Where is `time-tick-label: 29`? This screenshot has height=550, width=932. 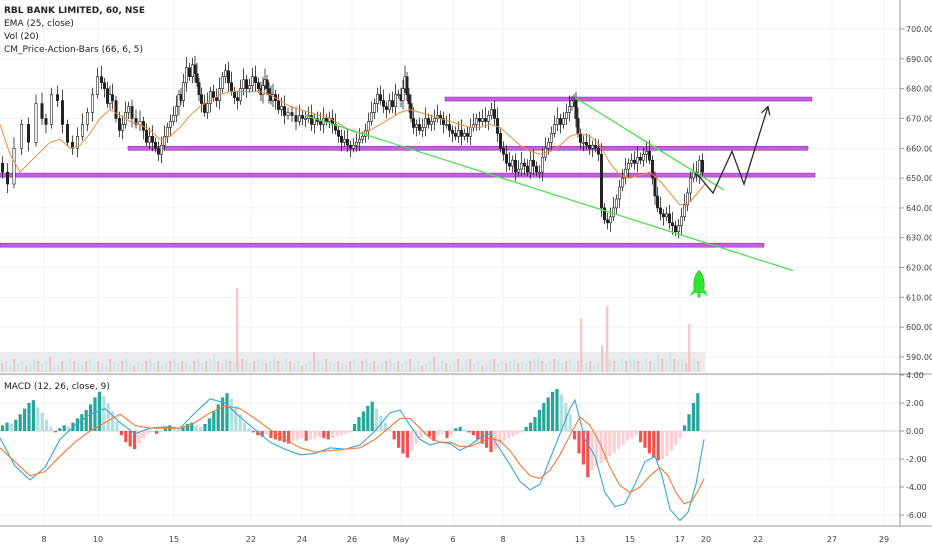
time-tick-label: 29 is located at coordinates (884, 539).